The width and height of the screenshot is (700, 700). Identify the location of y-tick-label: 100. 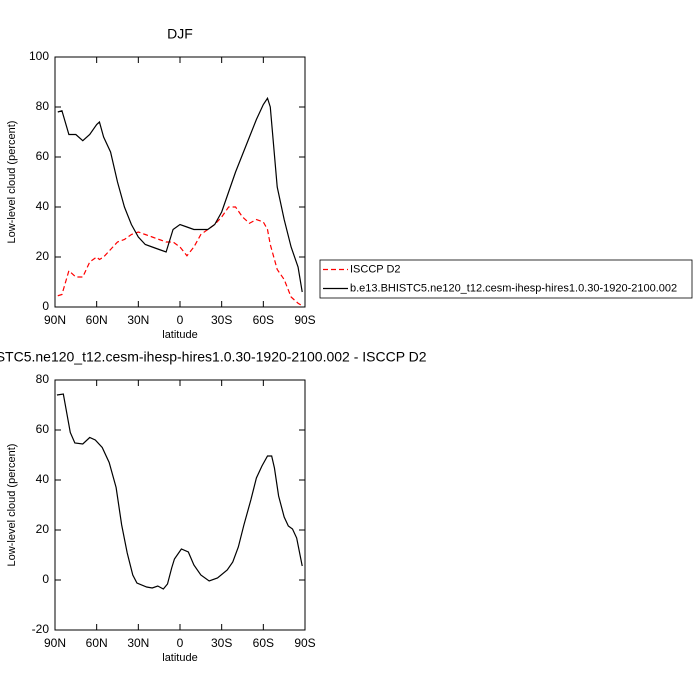
(39, 56).